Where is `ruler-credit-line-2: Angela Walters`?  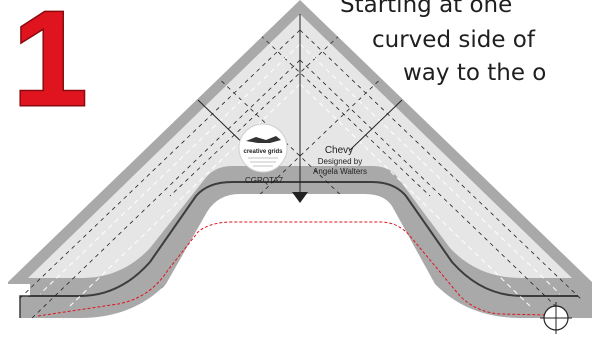 ruler-credit-line-2: Angela Walters is located at coordinates (340, 171).